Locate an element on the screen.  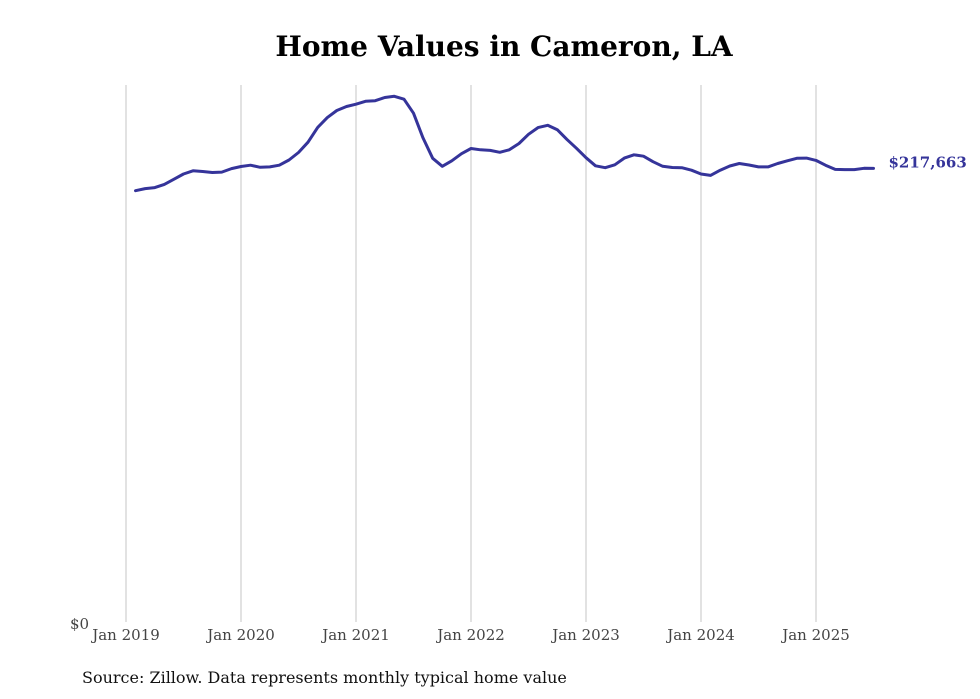
x-tick-label-jan-2019: Jan 2019 is located at coordinates (125, 635).